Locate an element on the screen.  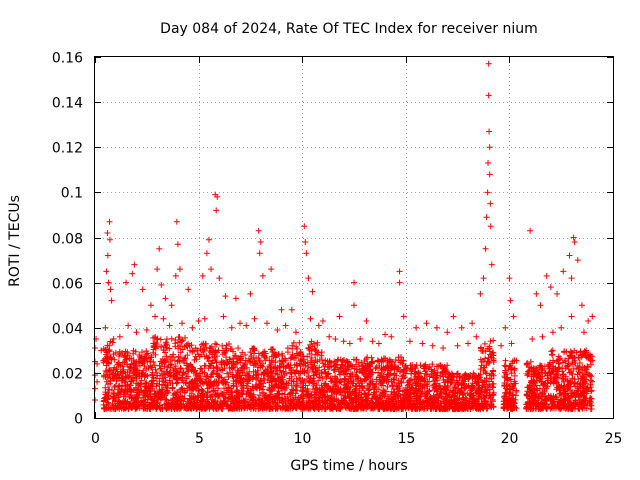
y-tick-label: 0.06 is located at coordinates (67, 285).